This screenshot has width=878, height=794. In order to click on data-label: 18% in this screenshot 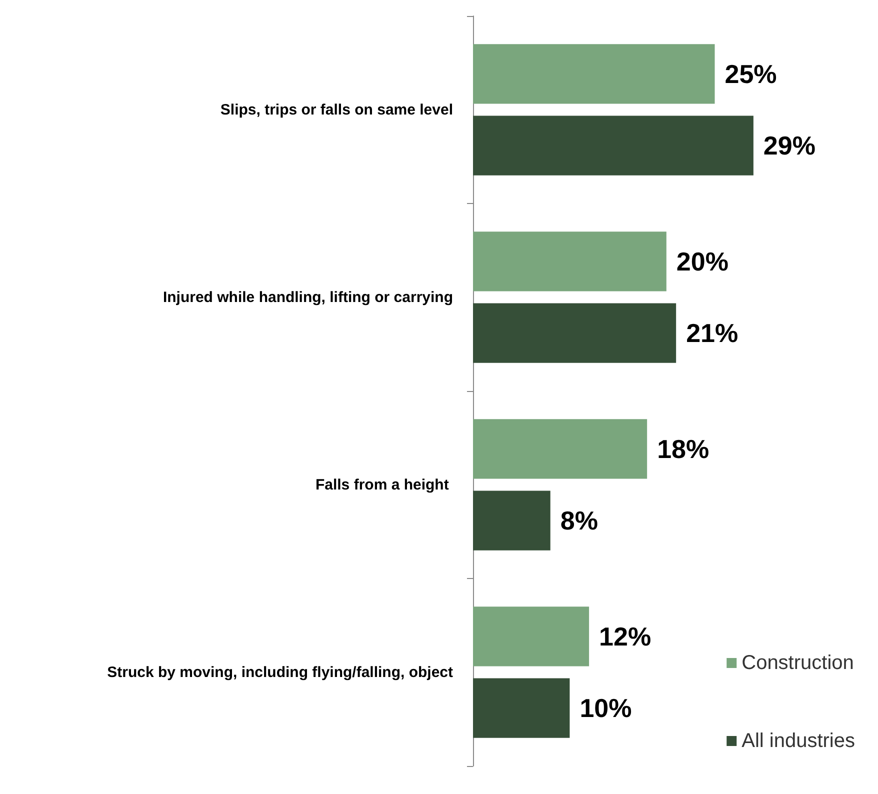, I will do `click(683, 449)`.